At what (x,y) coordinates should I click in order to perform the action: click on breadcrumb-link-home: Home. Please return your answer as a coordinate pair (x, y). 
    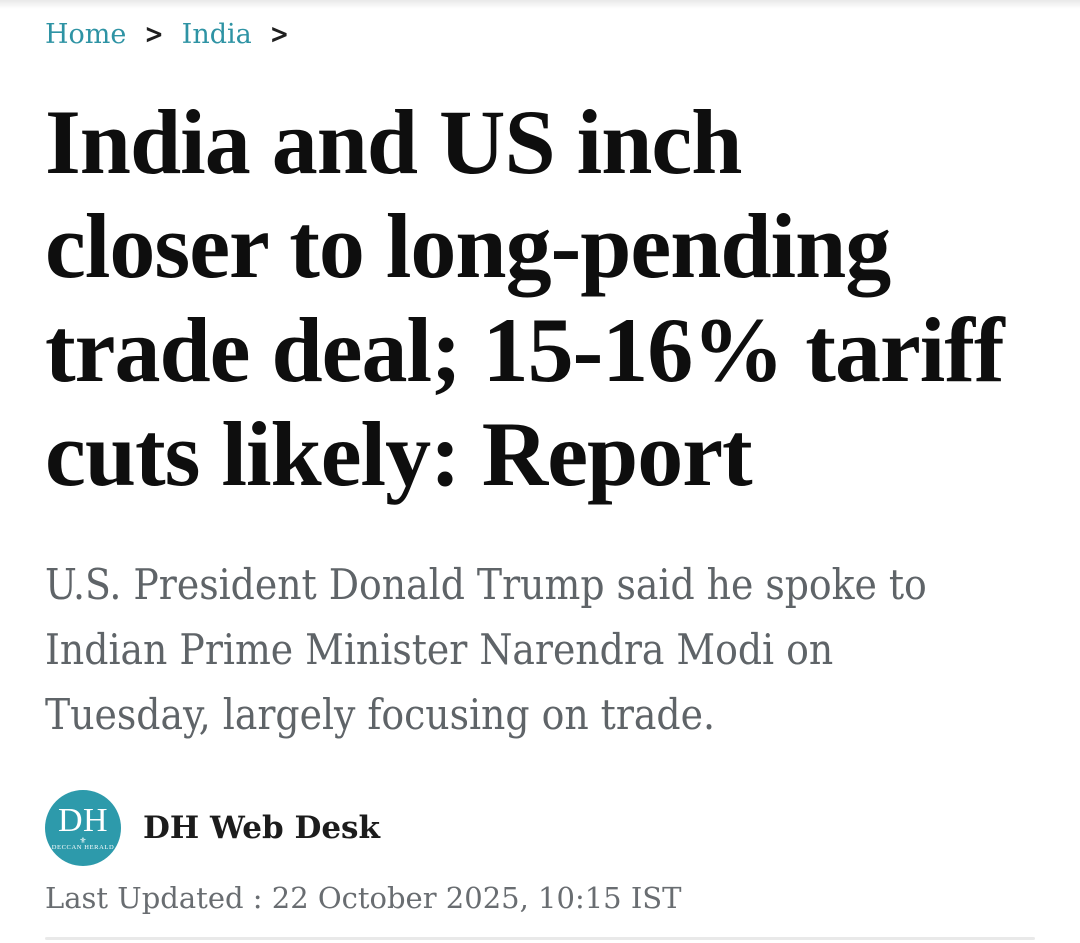
    Looking at the image, I should click on (86, 34).